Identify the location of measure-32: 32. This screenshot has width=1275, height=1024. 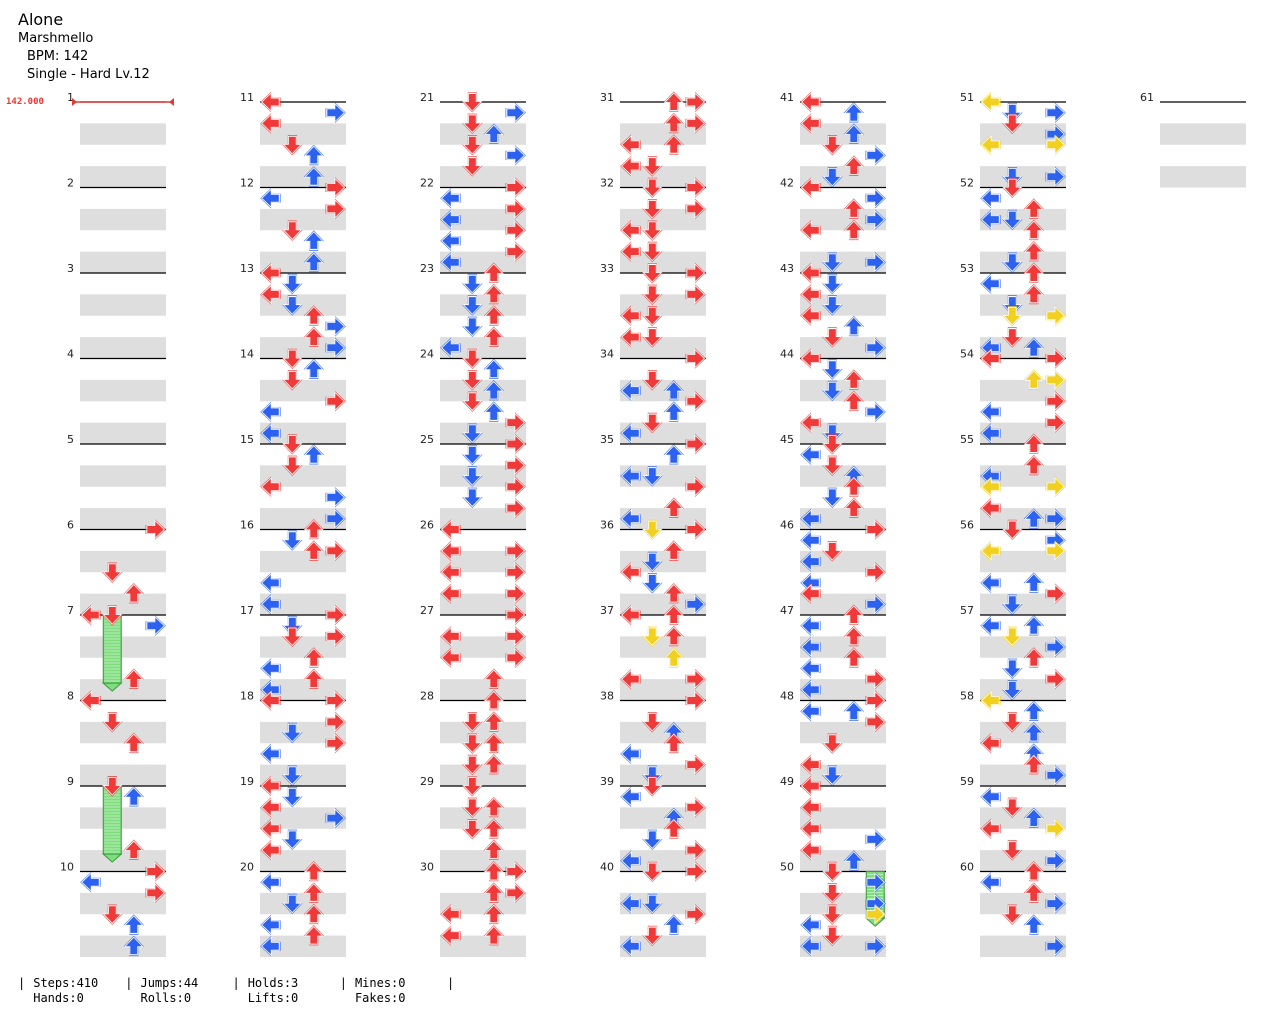
(653, 225).